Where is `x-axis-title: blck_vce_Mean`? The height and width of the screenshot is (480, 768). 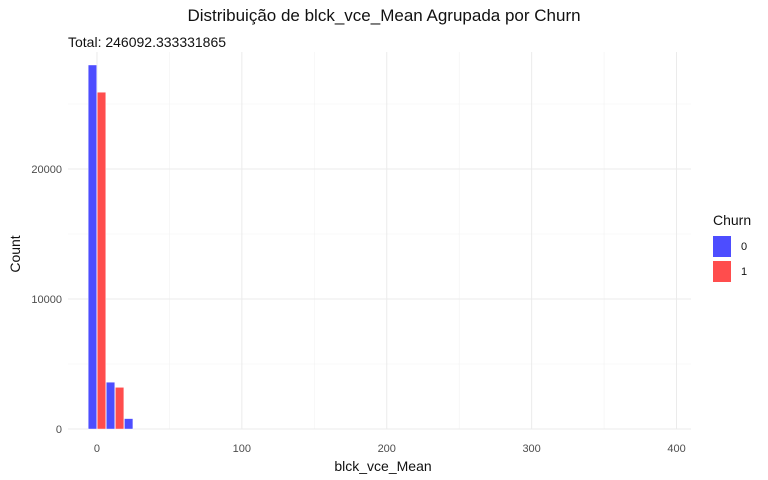
x-axis-title: blck_vce_Mean is located at coordinates (382, 466).